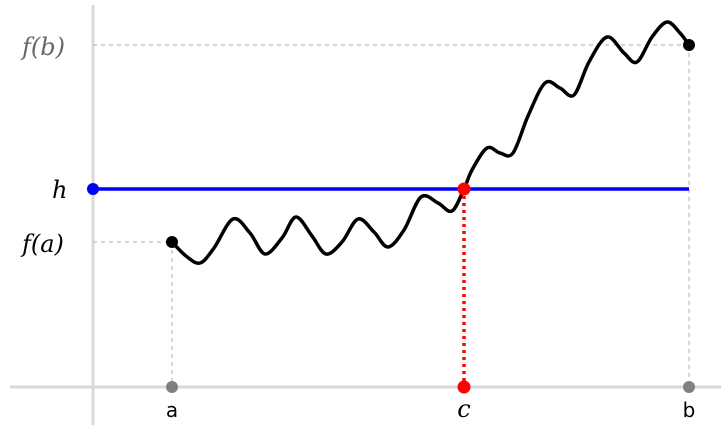 This screenshot has width=721, height=425. What do you see at coordinates (42, 47) in the screenshot?
I see `fb-label: f(b)` at bounding box center [42, 47].